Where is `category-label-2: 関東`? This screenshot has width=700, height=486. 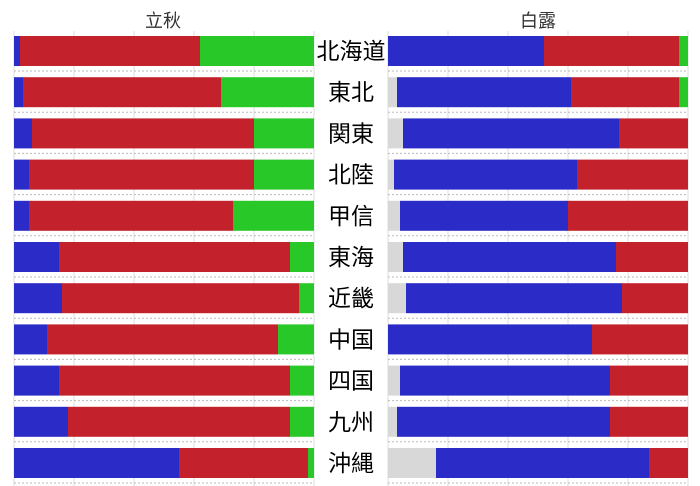
category-label-2: 関東 is located at coordinates (351, 134).